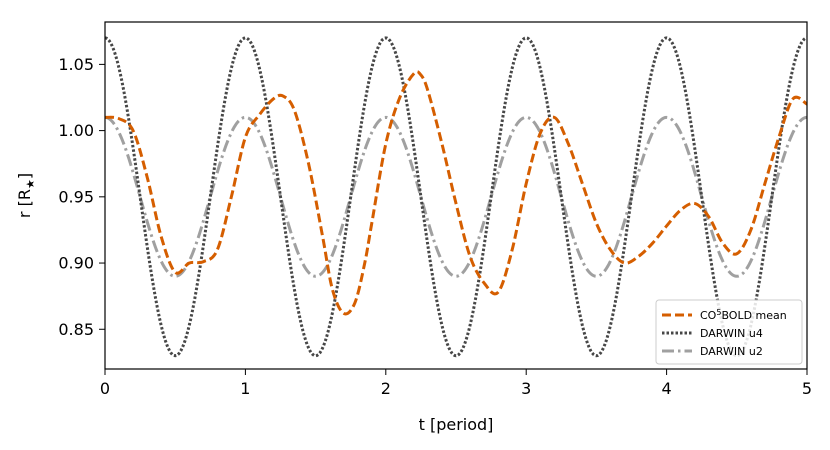 The height and width of the screenshot is (450, 830). Describe the element at coordinates (731, 351) in the screenshot. I see `legend-label-darwin-u2: DARWIN u2` at that location.